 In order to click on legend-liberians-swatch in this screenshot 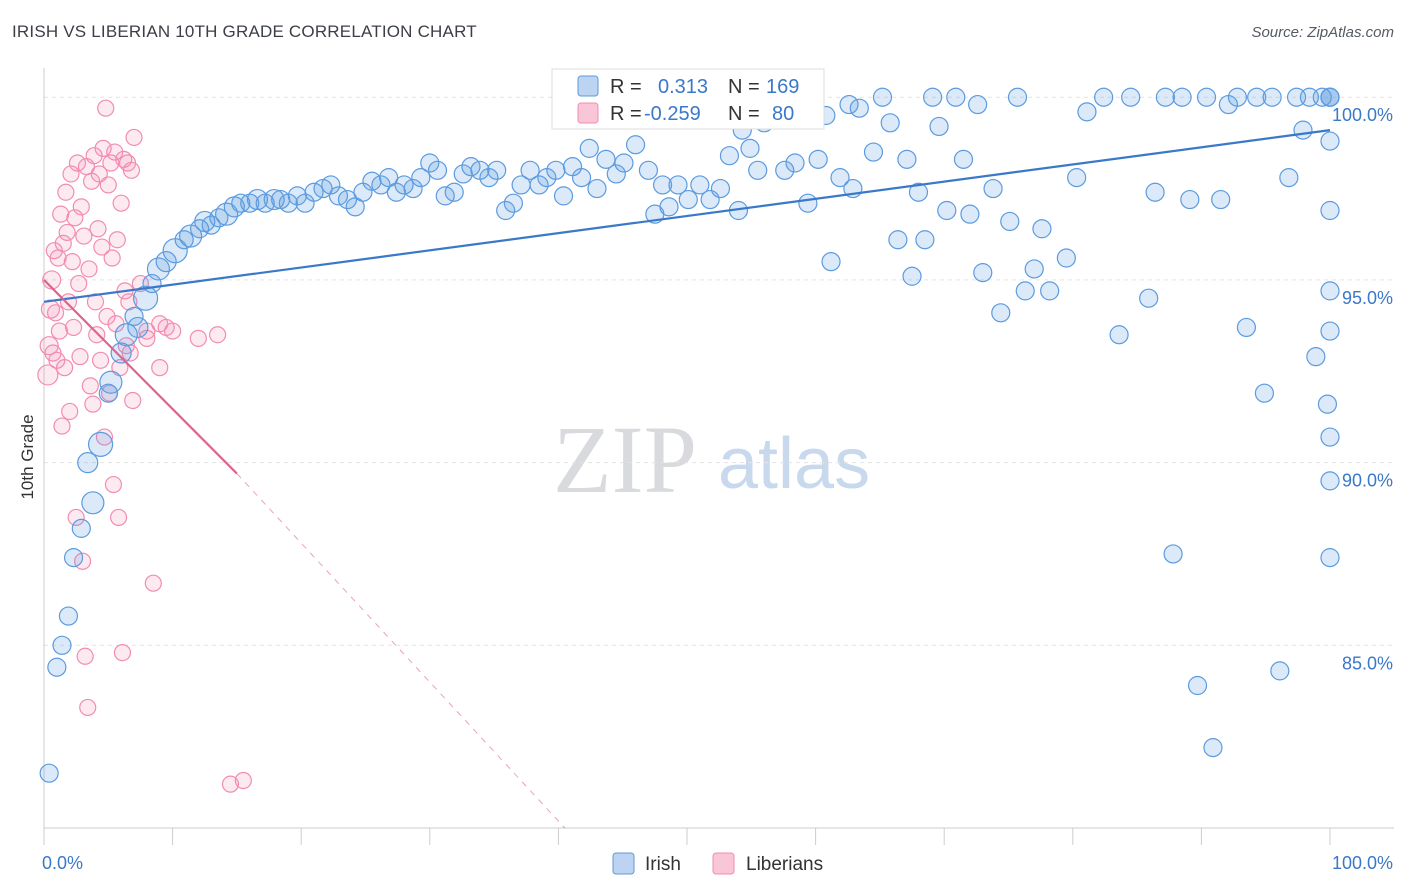, I will do `click(588, 113)`.